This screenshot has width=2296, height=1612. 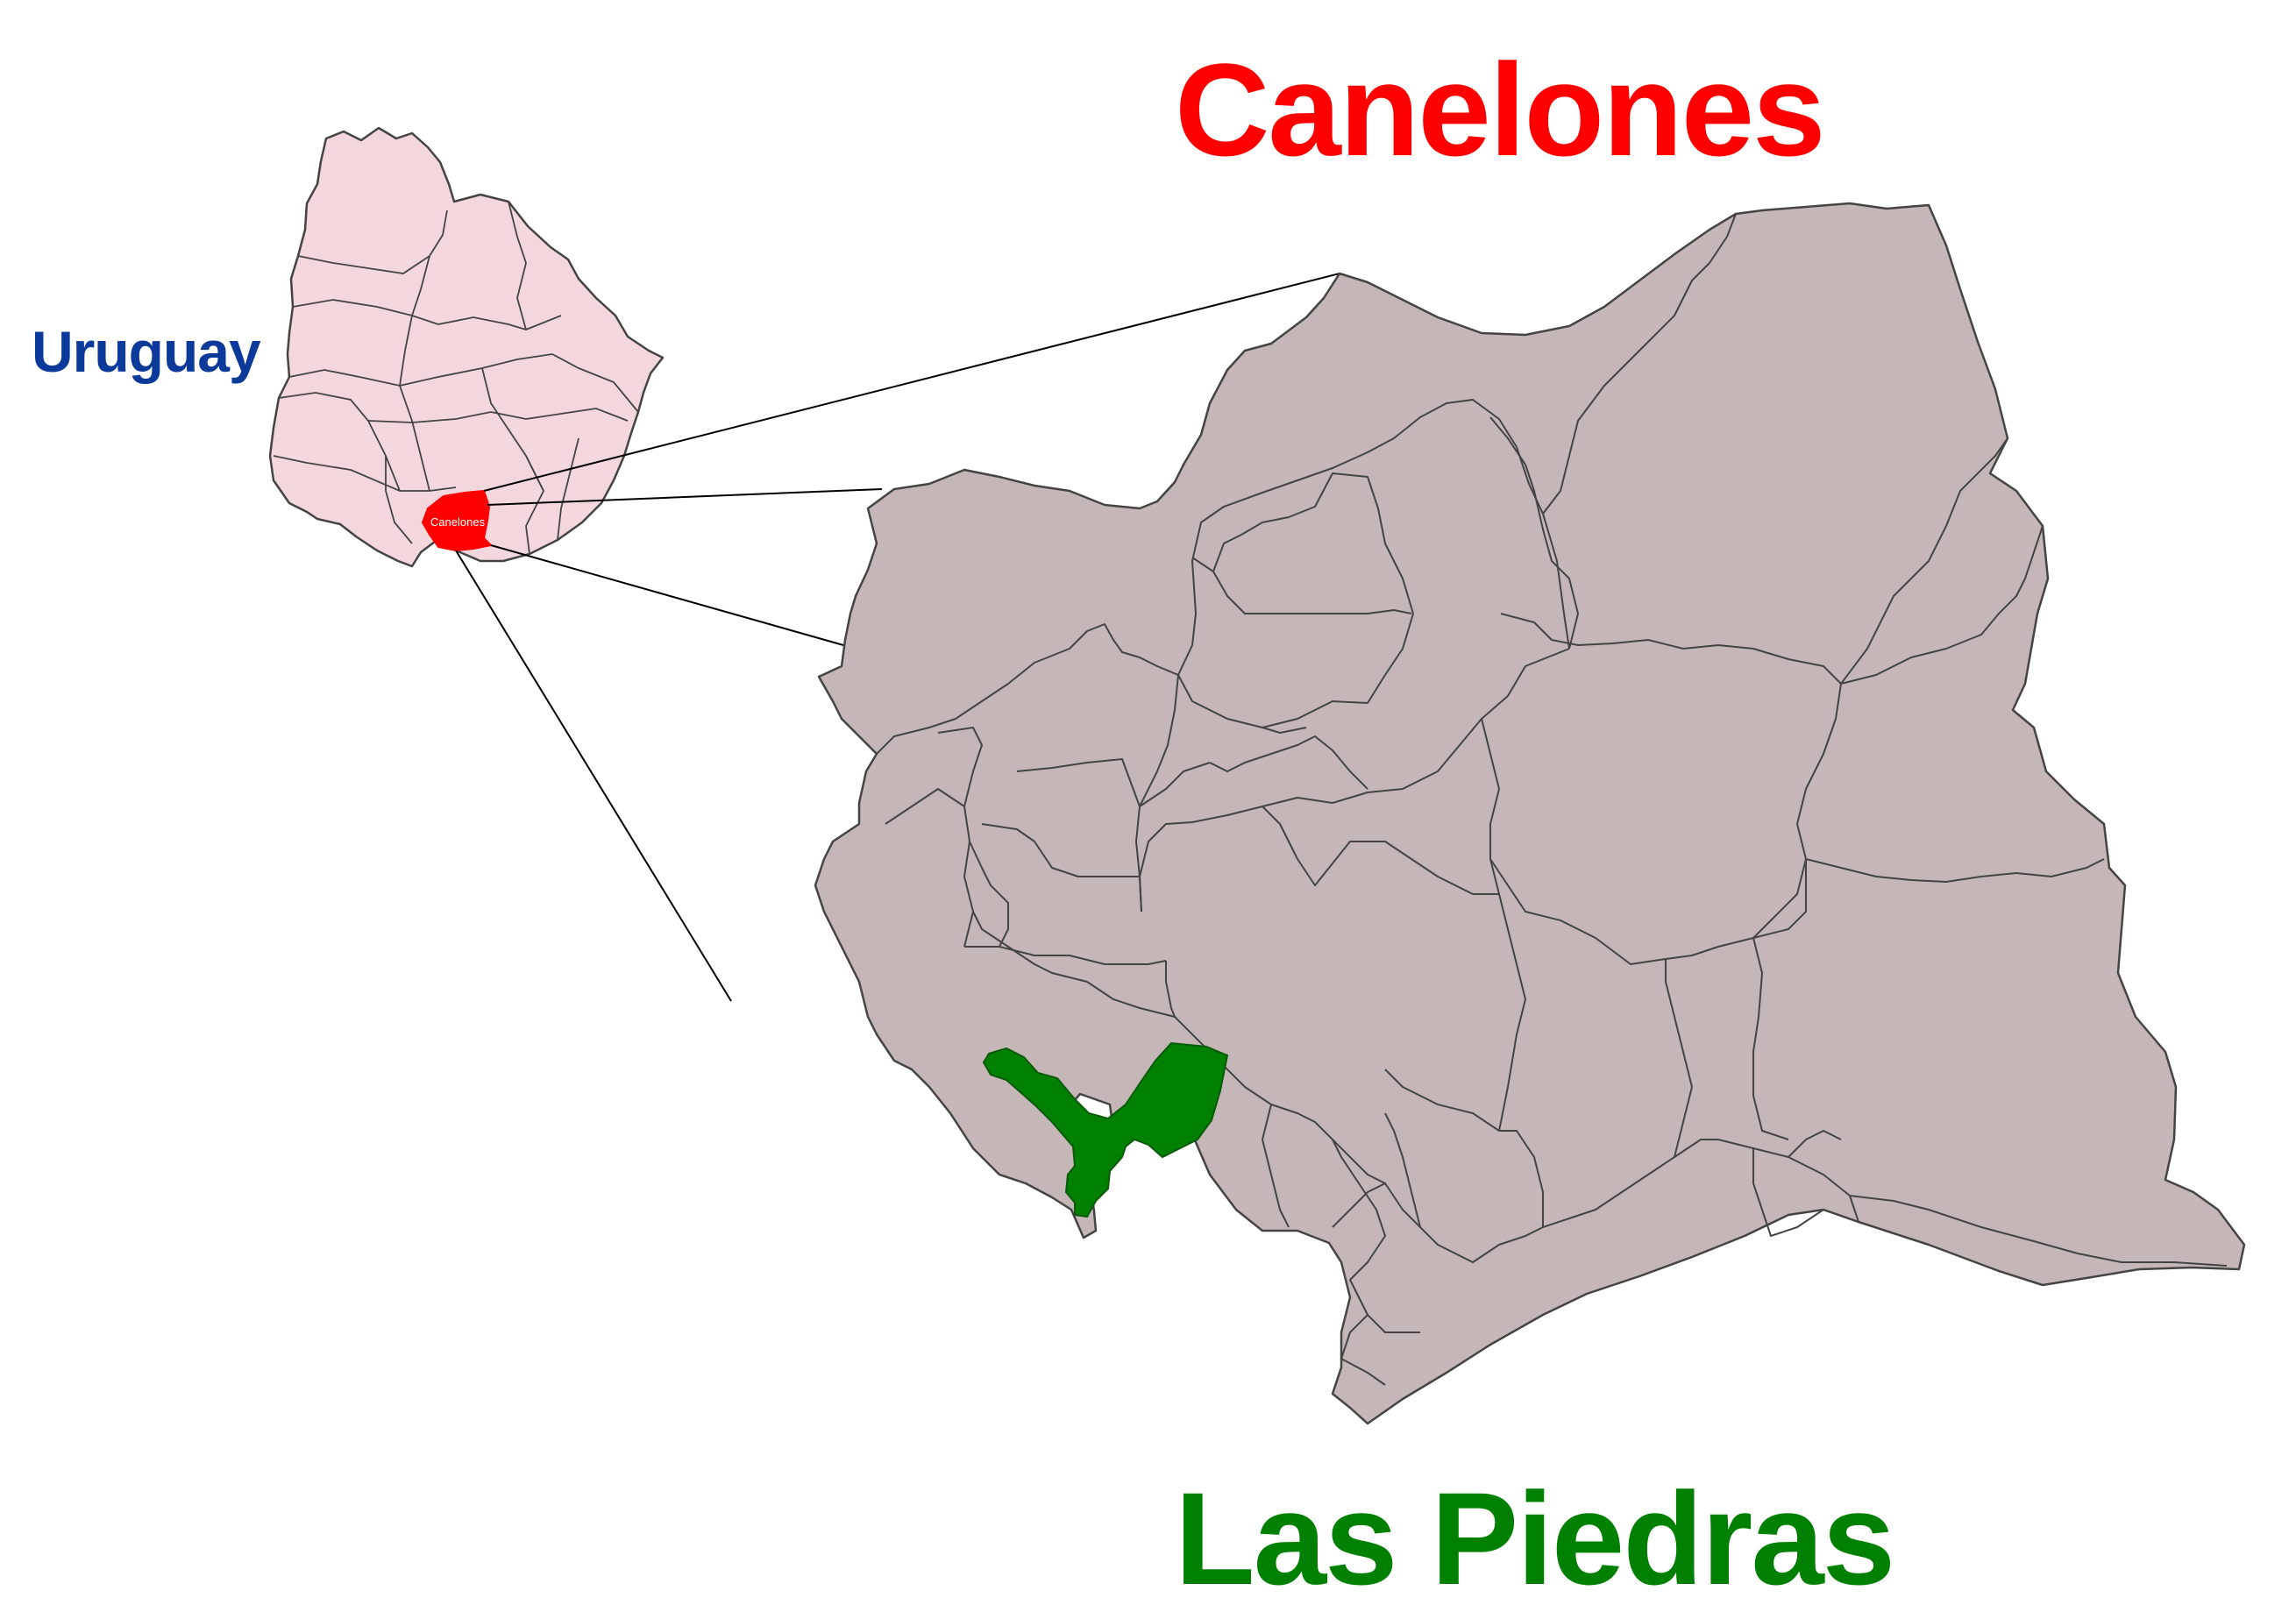 What do you see at coordinates (146, 351) in the screenshot?
I see `uruguay-label: Uruguay` at bounding box center [146, 351].